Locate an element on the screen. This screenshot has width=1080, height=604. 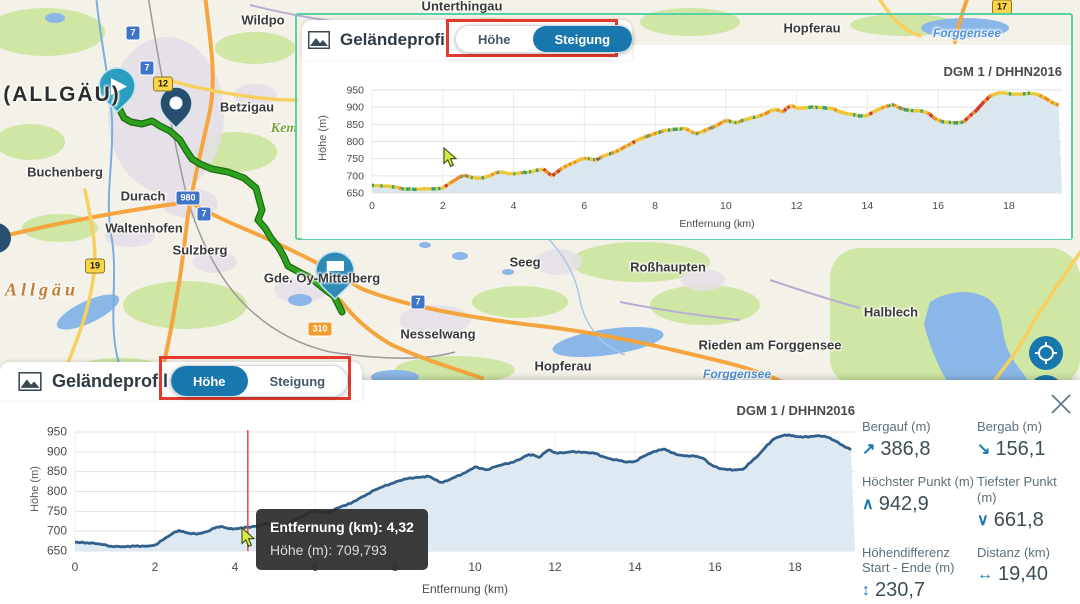
map-label: Roßhaupten is located at coordinates (668, 267).